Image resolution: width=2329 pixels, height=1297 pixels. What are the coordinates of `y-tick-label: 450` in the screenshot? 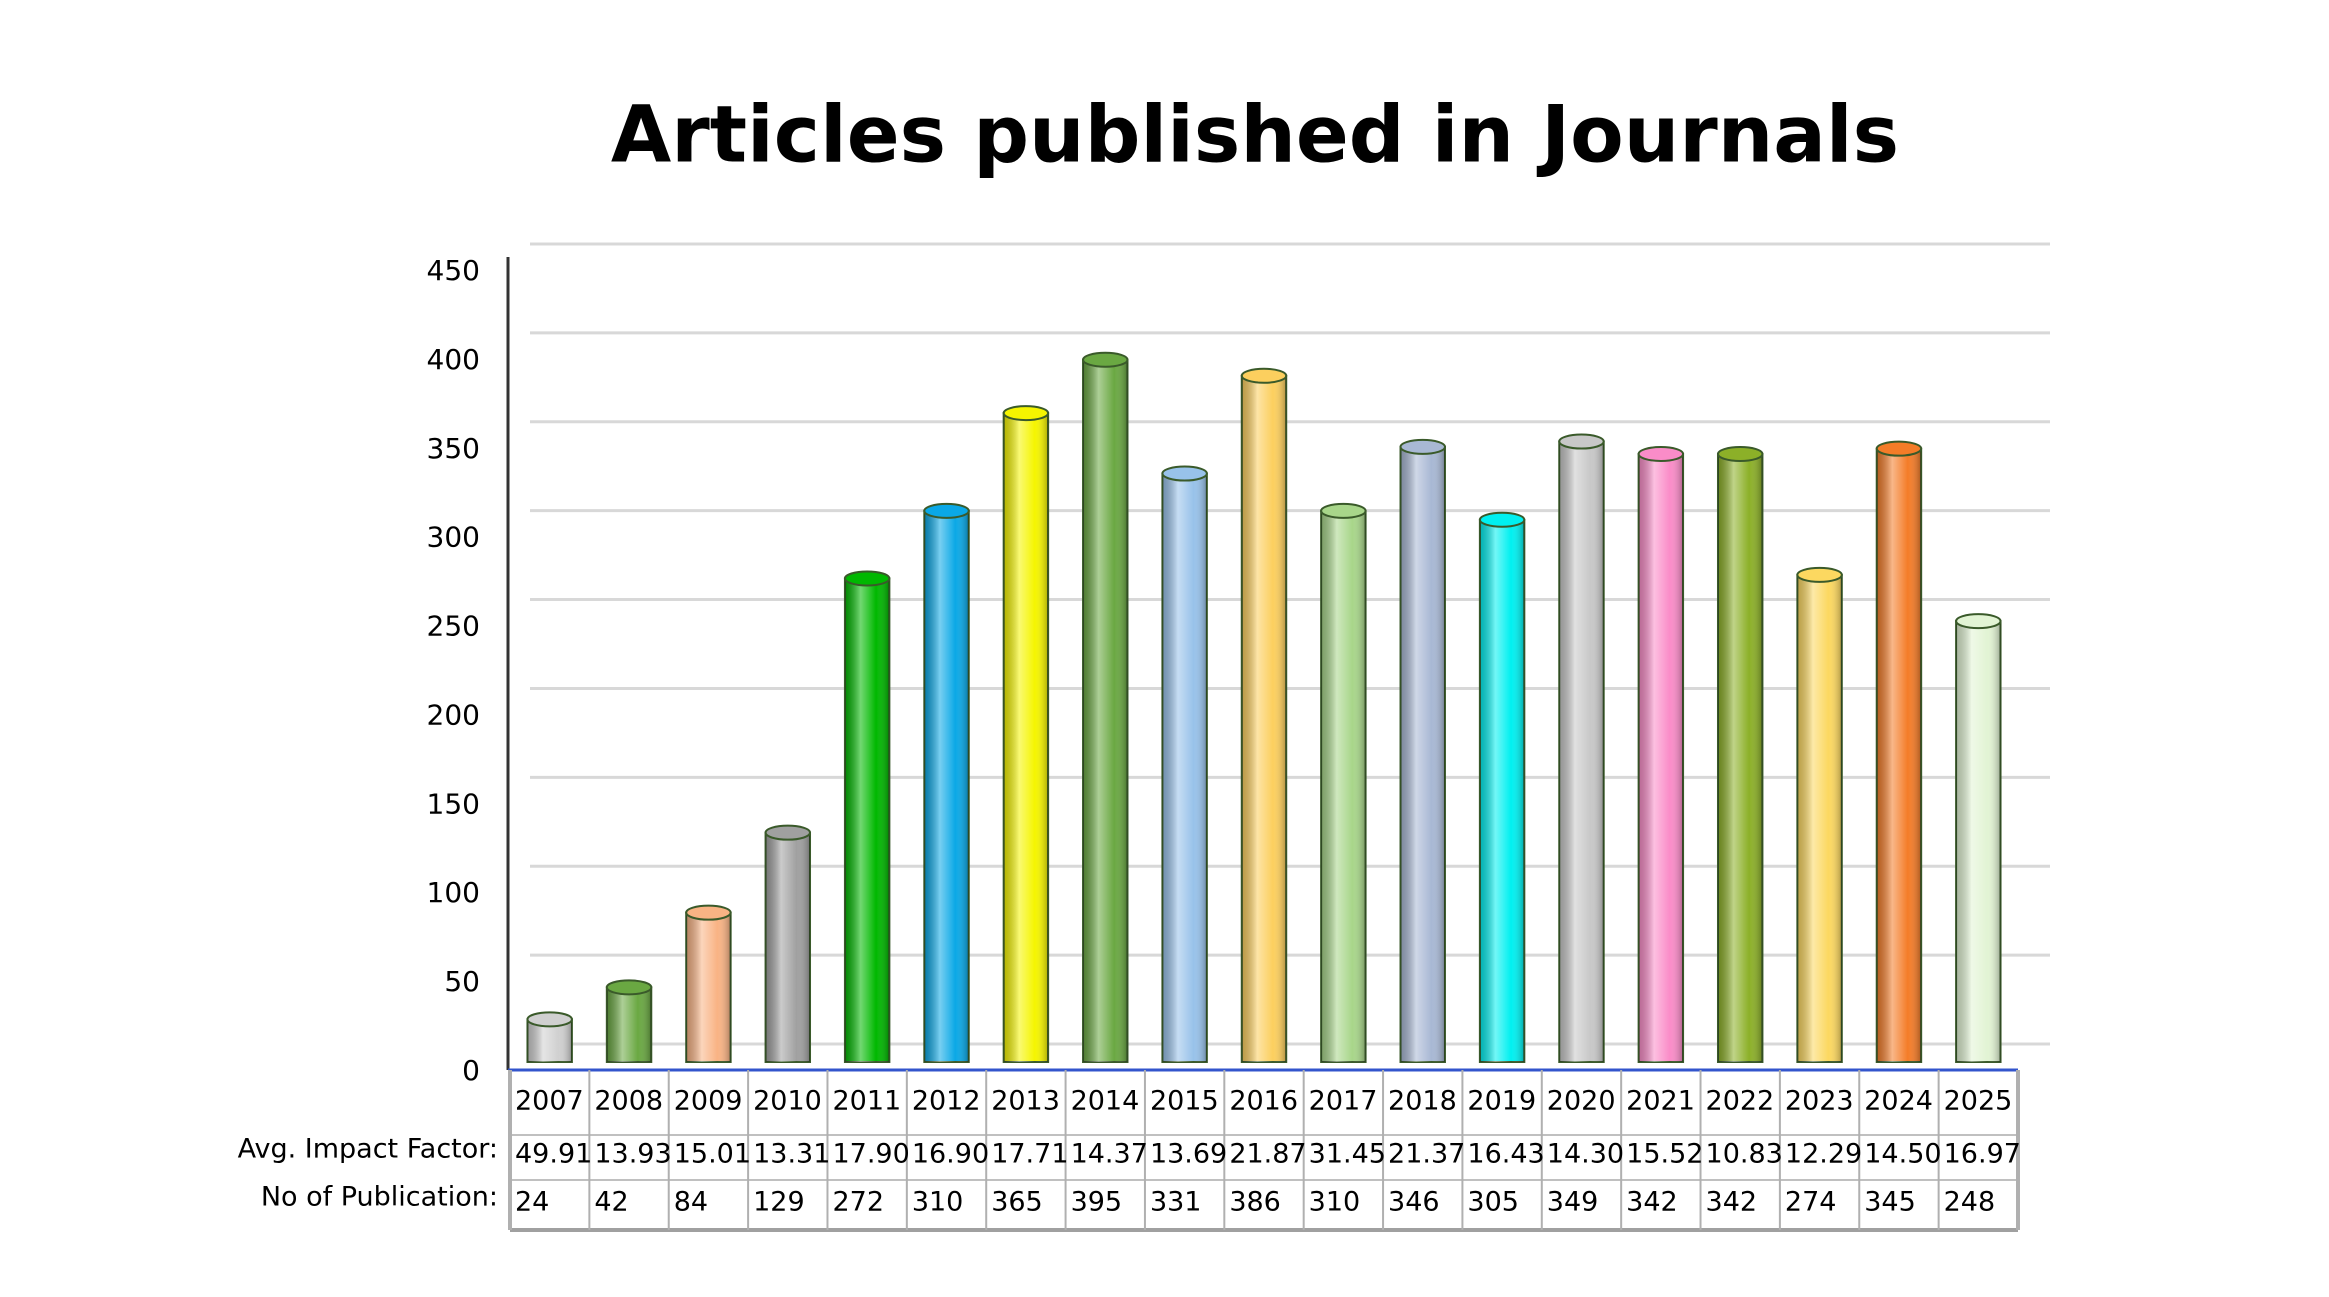 It's located at (453, 270).